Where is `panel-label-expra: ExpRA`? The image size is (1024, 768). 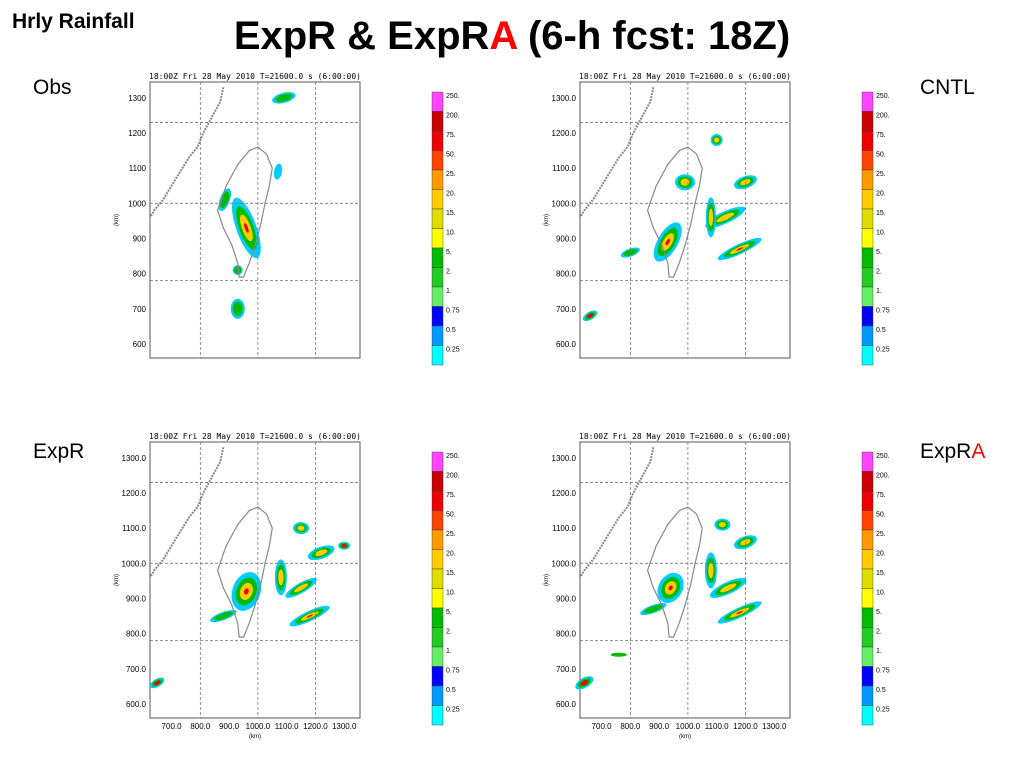 panel-label-expra: ExpRA is located at coordinates (953, 451).